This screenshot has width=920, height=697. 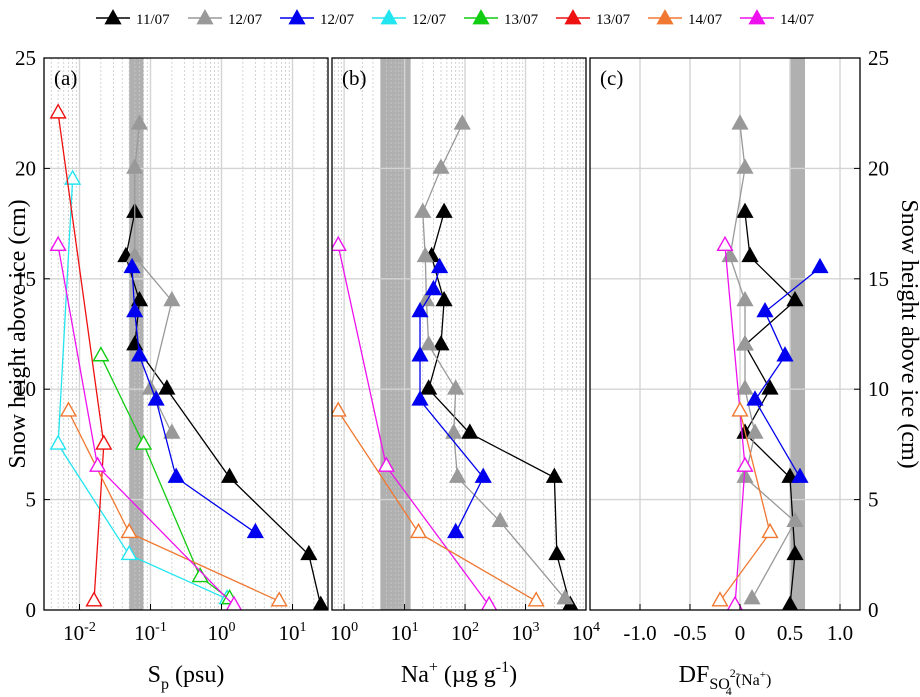 What do you see at coordinates (196, 675) in the screenshot?
I see `xlabel-tail: (psu)` at bounding box center [196, 675].